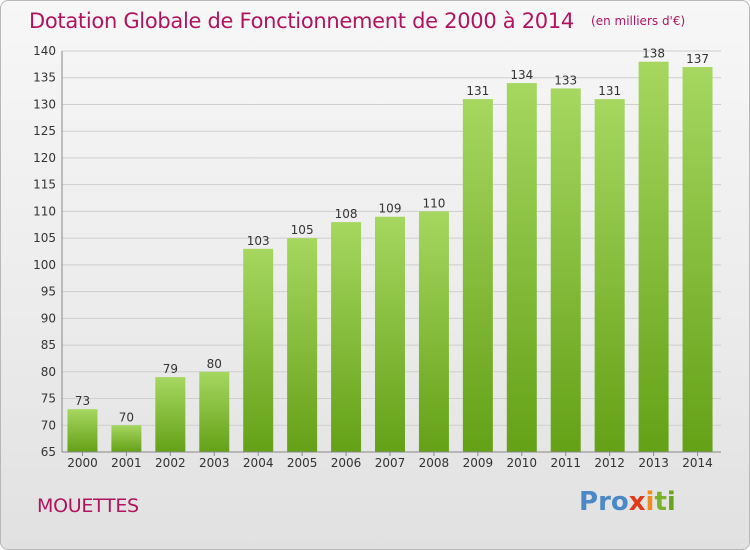  What do you see at coordinates (44, 265) in the screenshot?
I see `y-tick-label: 100` at bounding box center [44, 265].